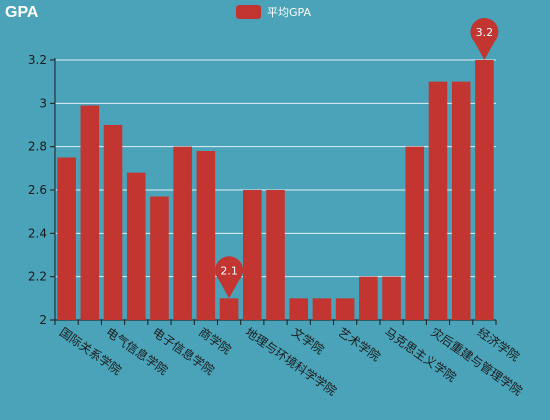 This screenshot has height=420, width=550. I want to click on legend-swatch, so click(248, 12).